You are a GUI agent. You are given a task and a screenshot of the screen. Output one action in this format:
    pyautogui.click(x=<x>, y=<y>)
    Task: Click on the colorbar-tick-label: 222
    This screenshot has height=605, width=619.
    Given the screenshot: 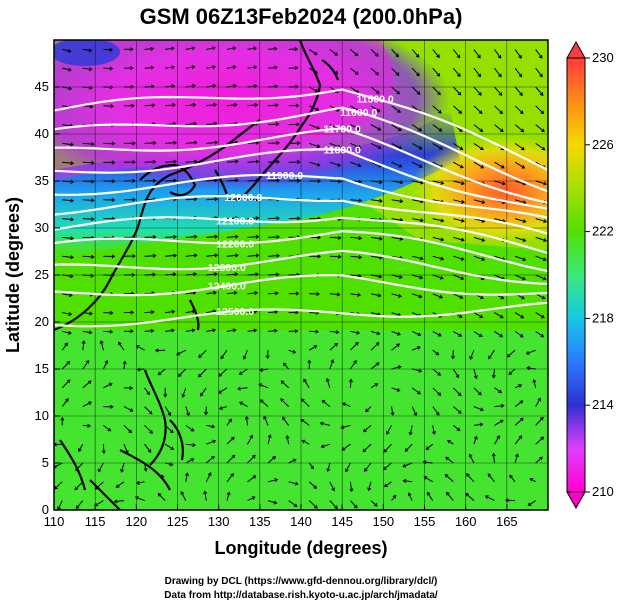 What is the action you would take?
    pyautogui.click(x=603, y=231)
    